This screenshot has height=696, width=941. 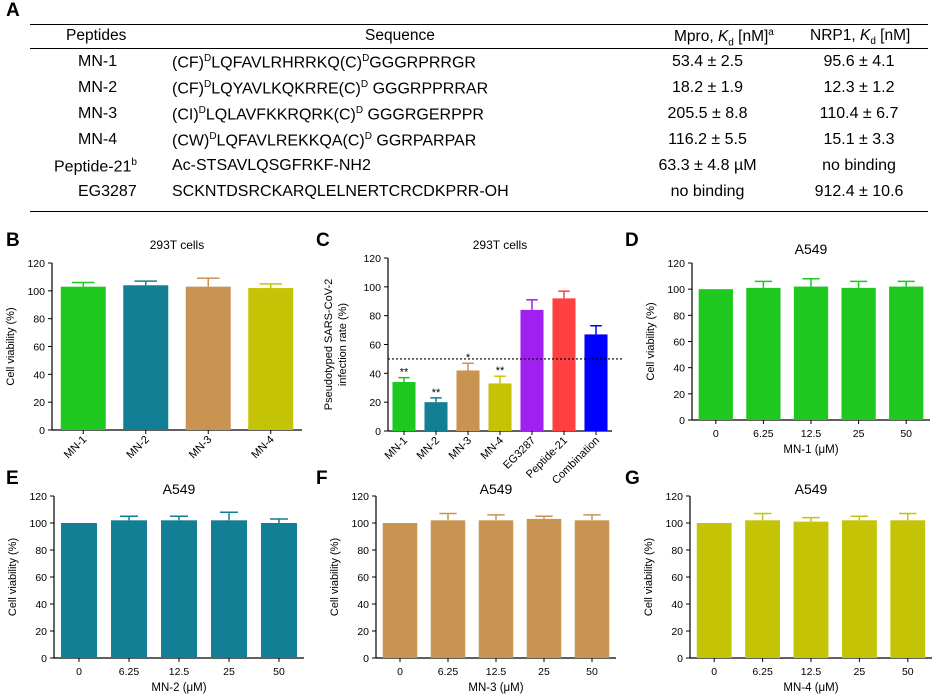 I want to click on x-axis-label: MN-1 (μM), so click(x=810, y=450).